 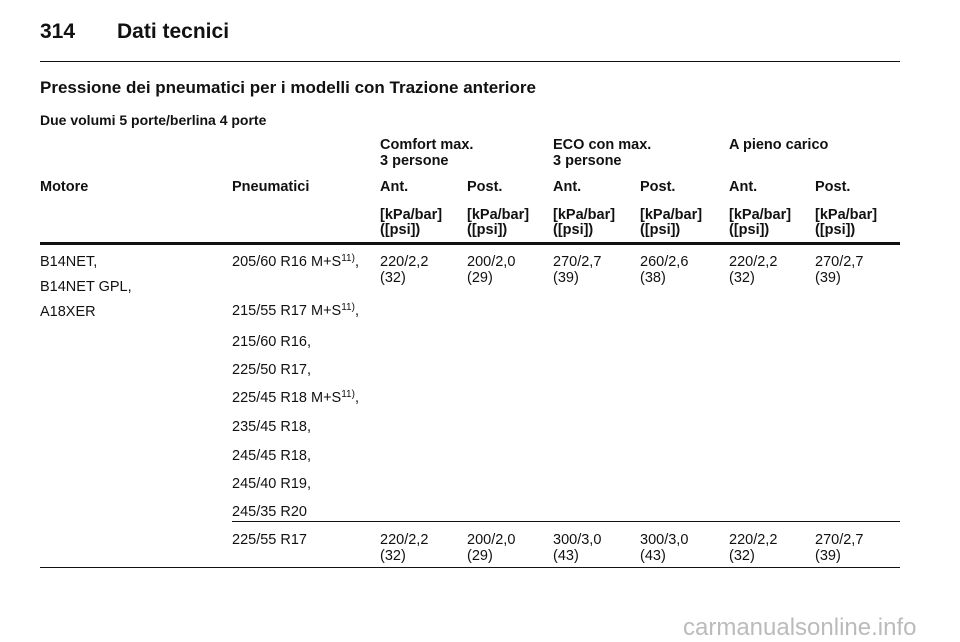 I want to click on tire-size: 225/55 R17, so click(x=269, y=540).